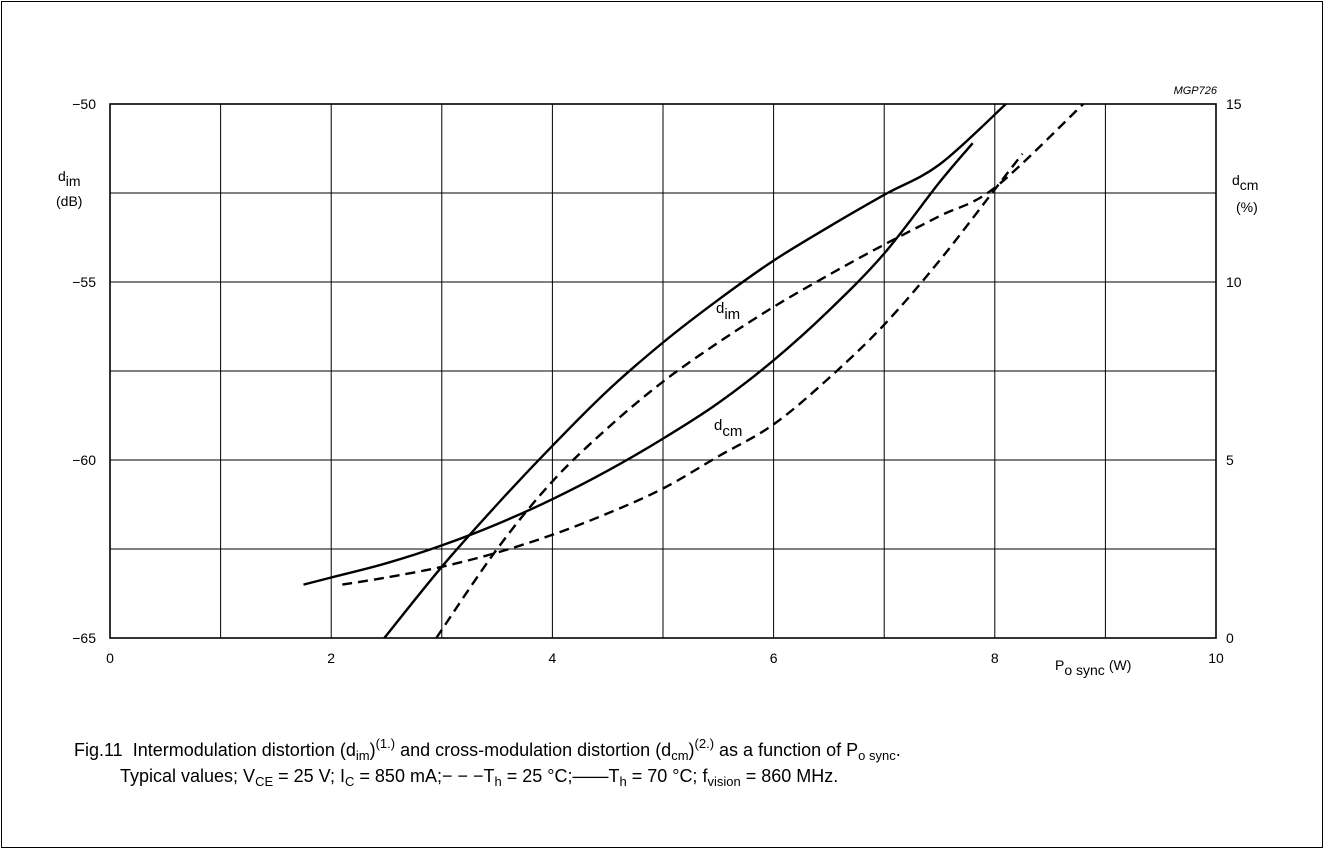 The image size is (1326, 851). I want to click on y-right-axis-unit: (%), so click(1247, 207).